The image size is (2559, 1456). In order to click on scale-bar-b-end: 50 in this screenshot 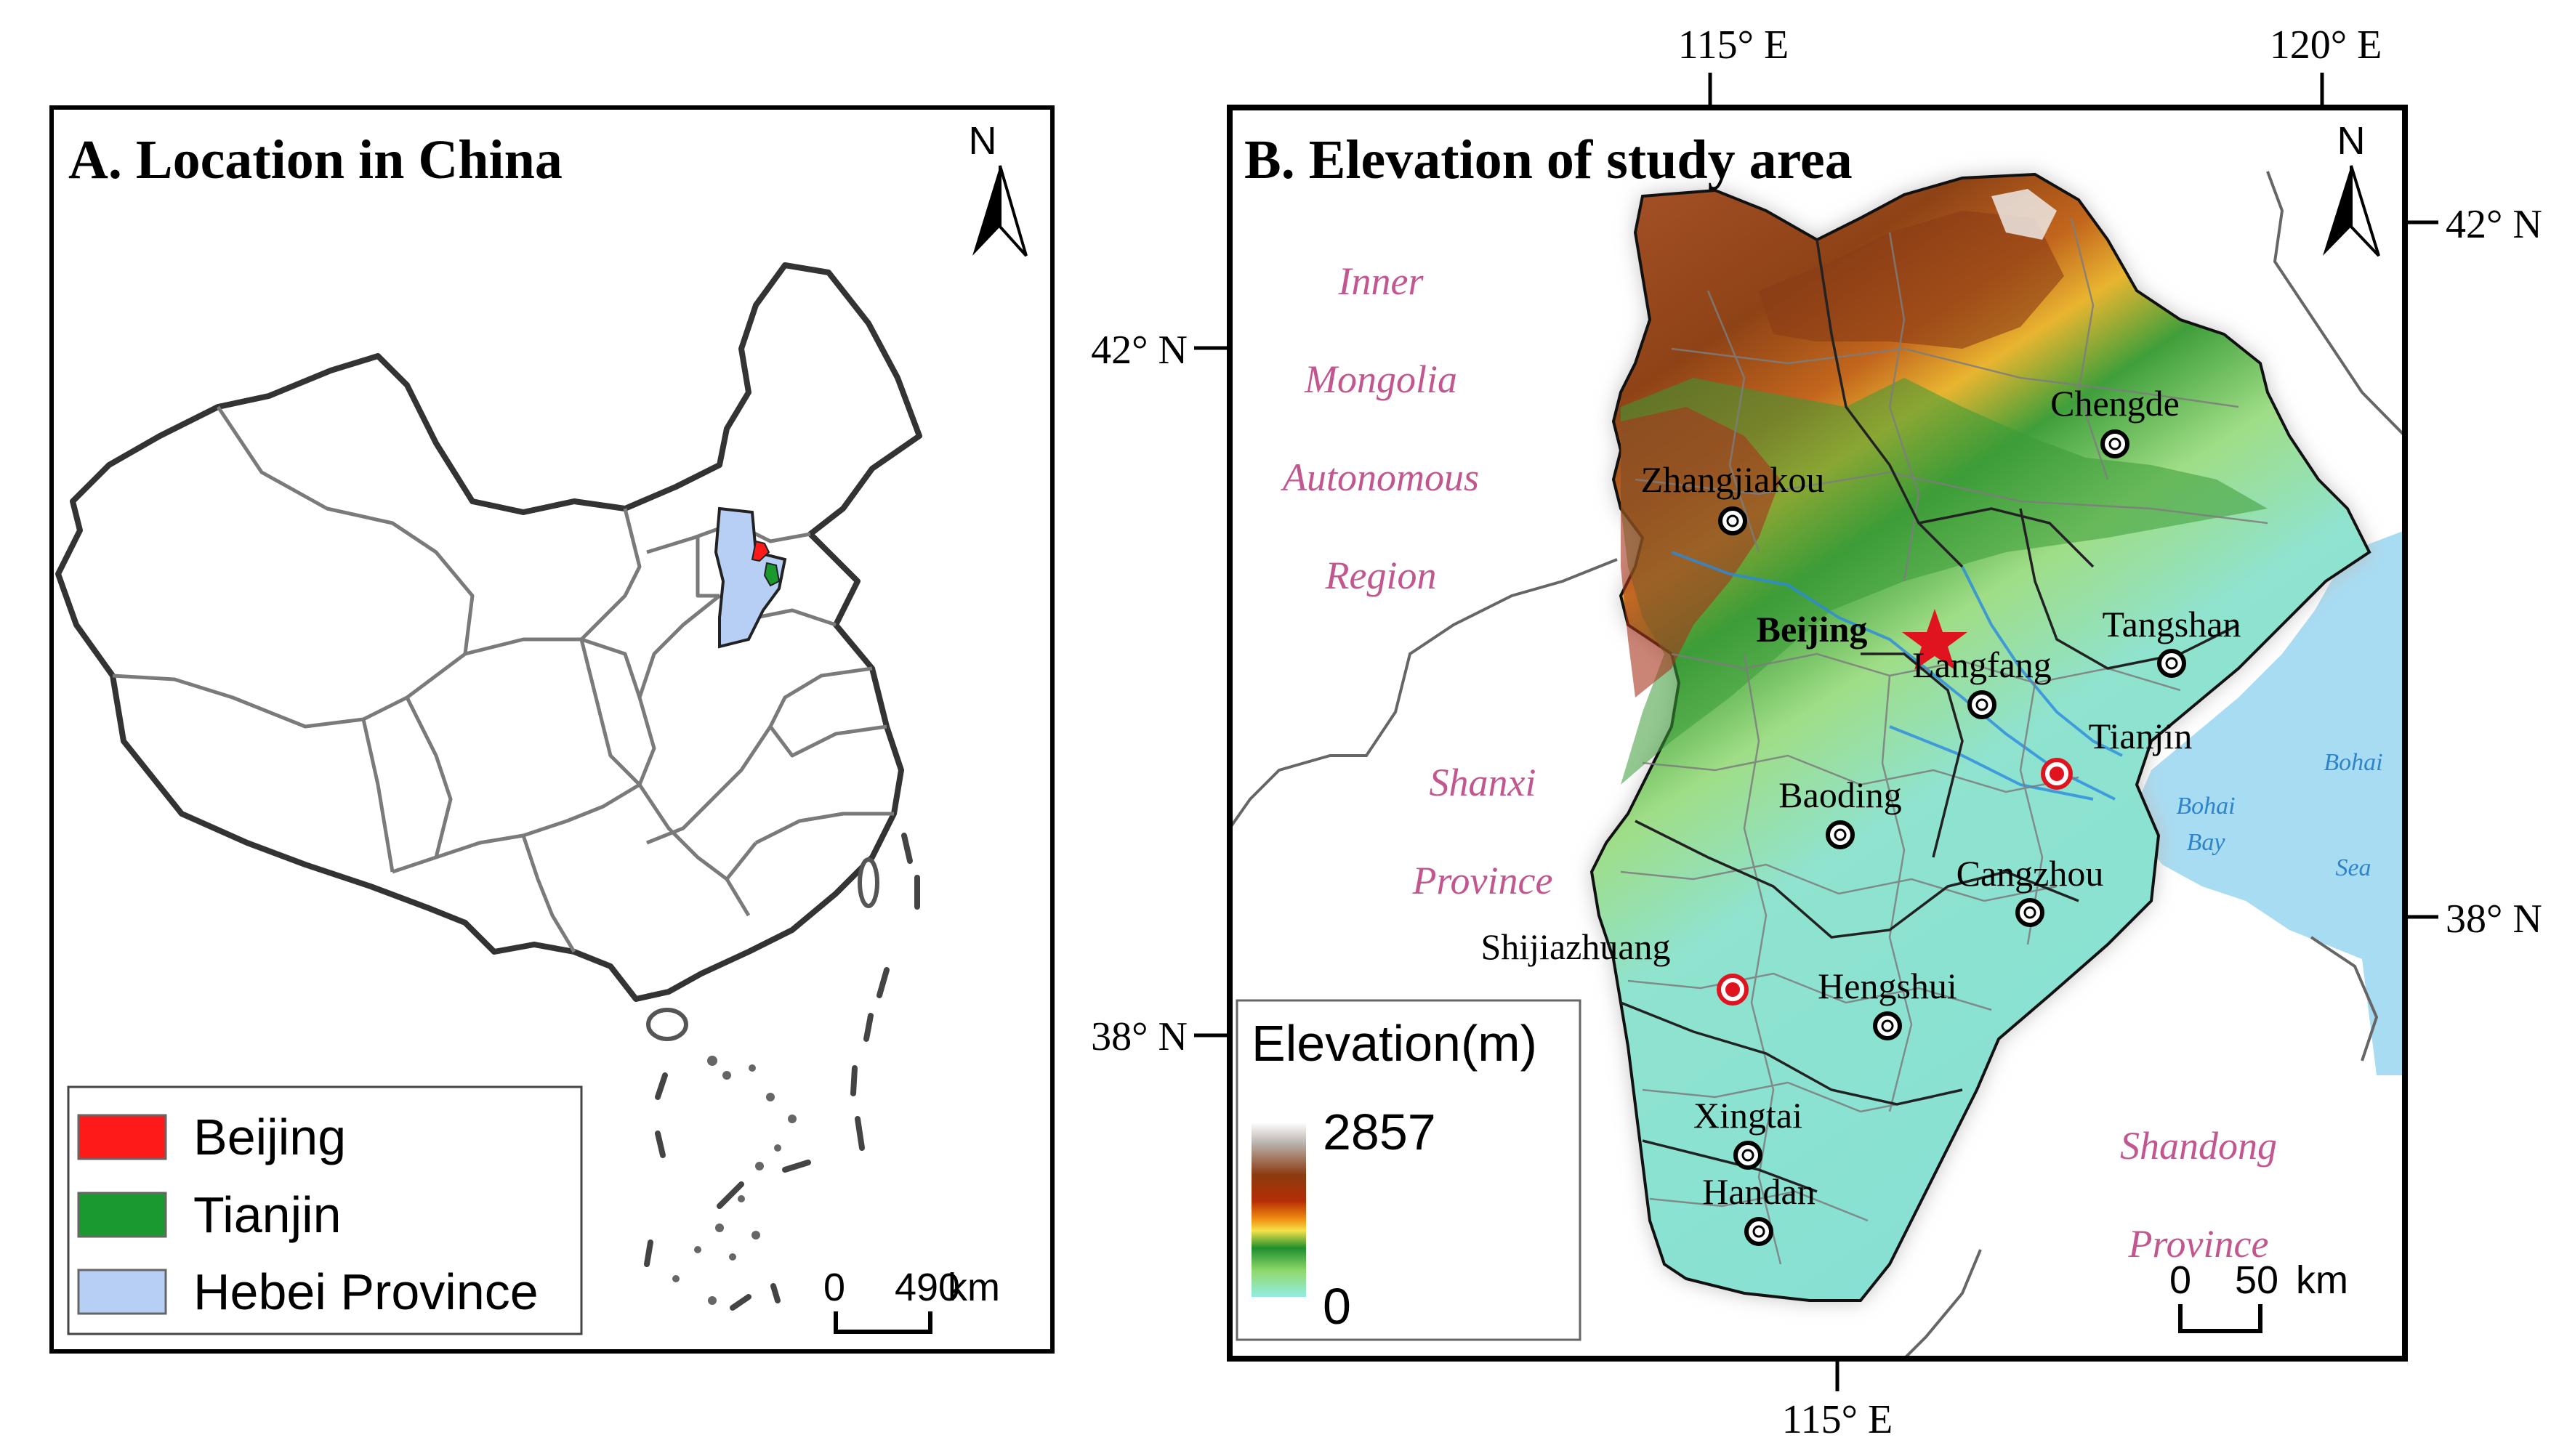, I will do `click(2256, 1280)`.